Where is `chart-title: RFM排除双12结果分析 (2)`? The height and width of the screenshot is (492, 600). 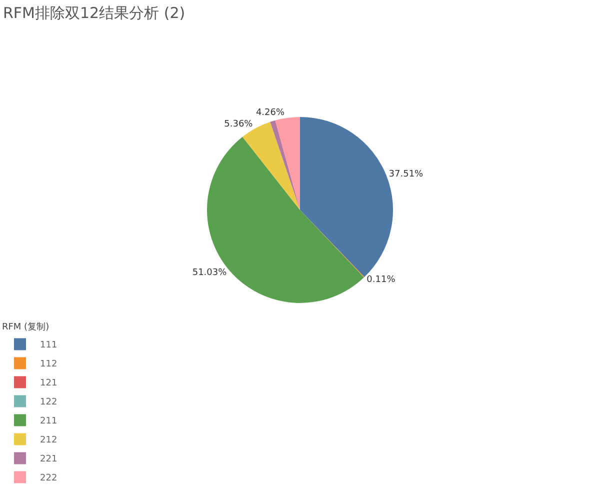
chart-title: RFM排除双12结果分析 (2) is located at coordinates (94, 13).